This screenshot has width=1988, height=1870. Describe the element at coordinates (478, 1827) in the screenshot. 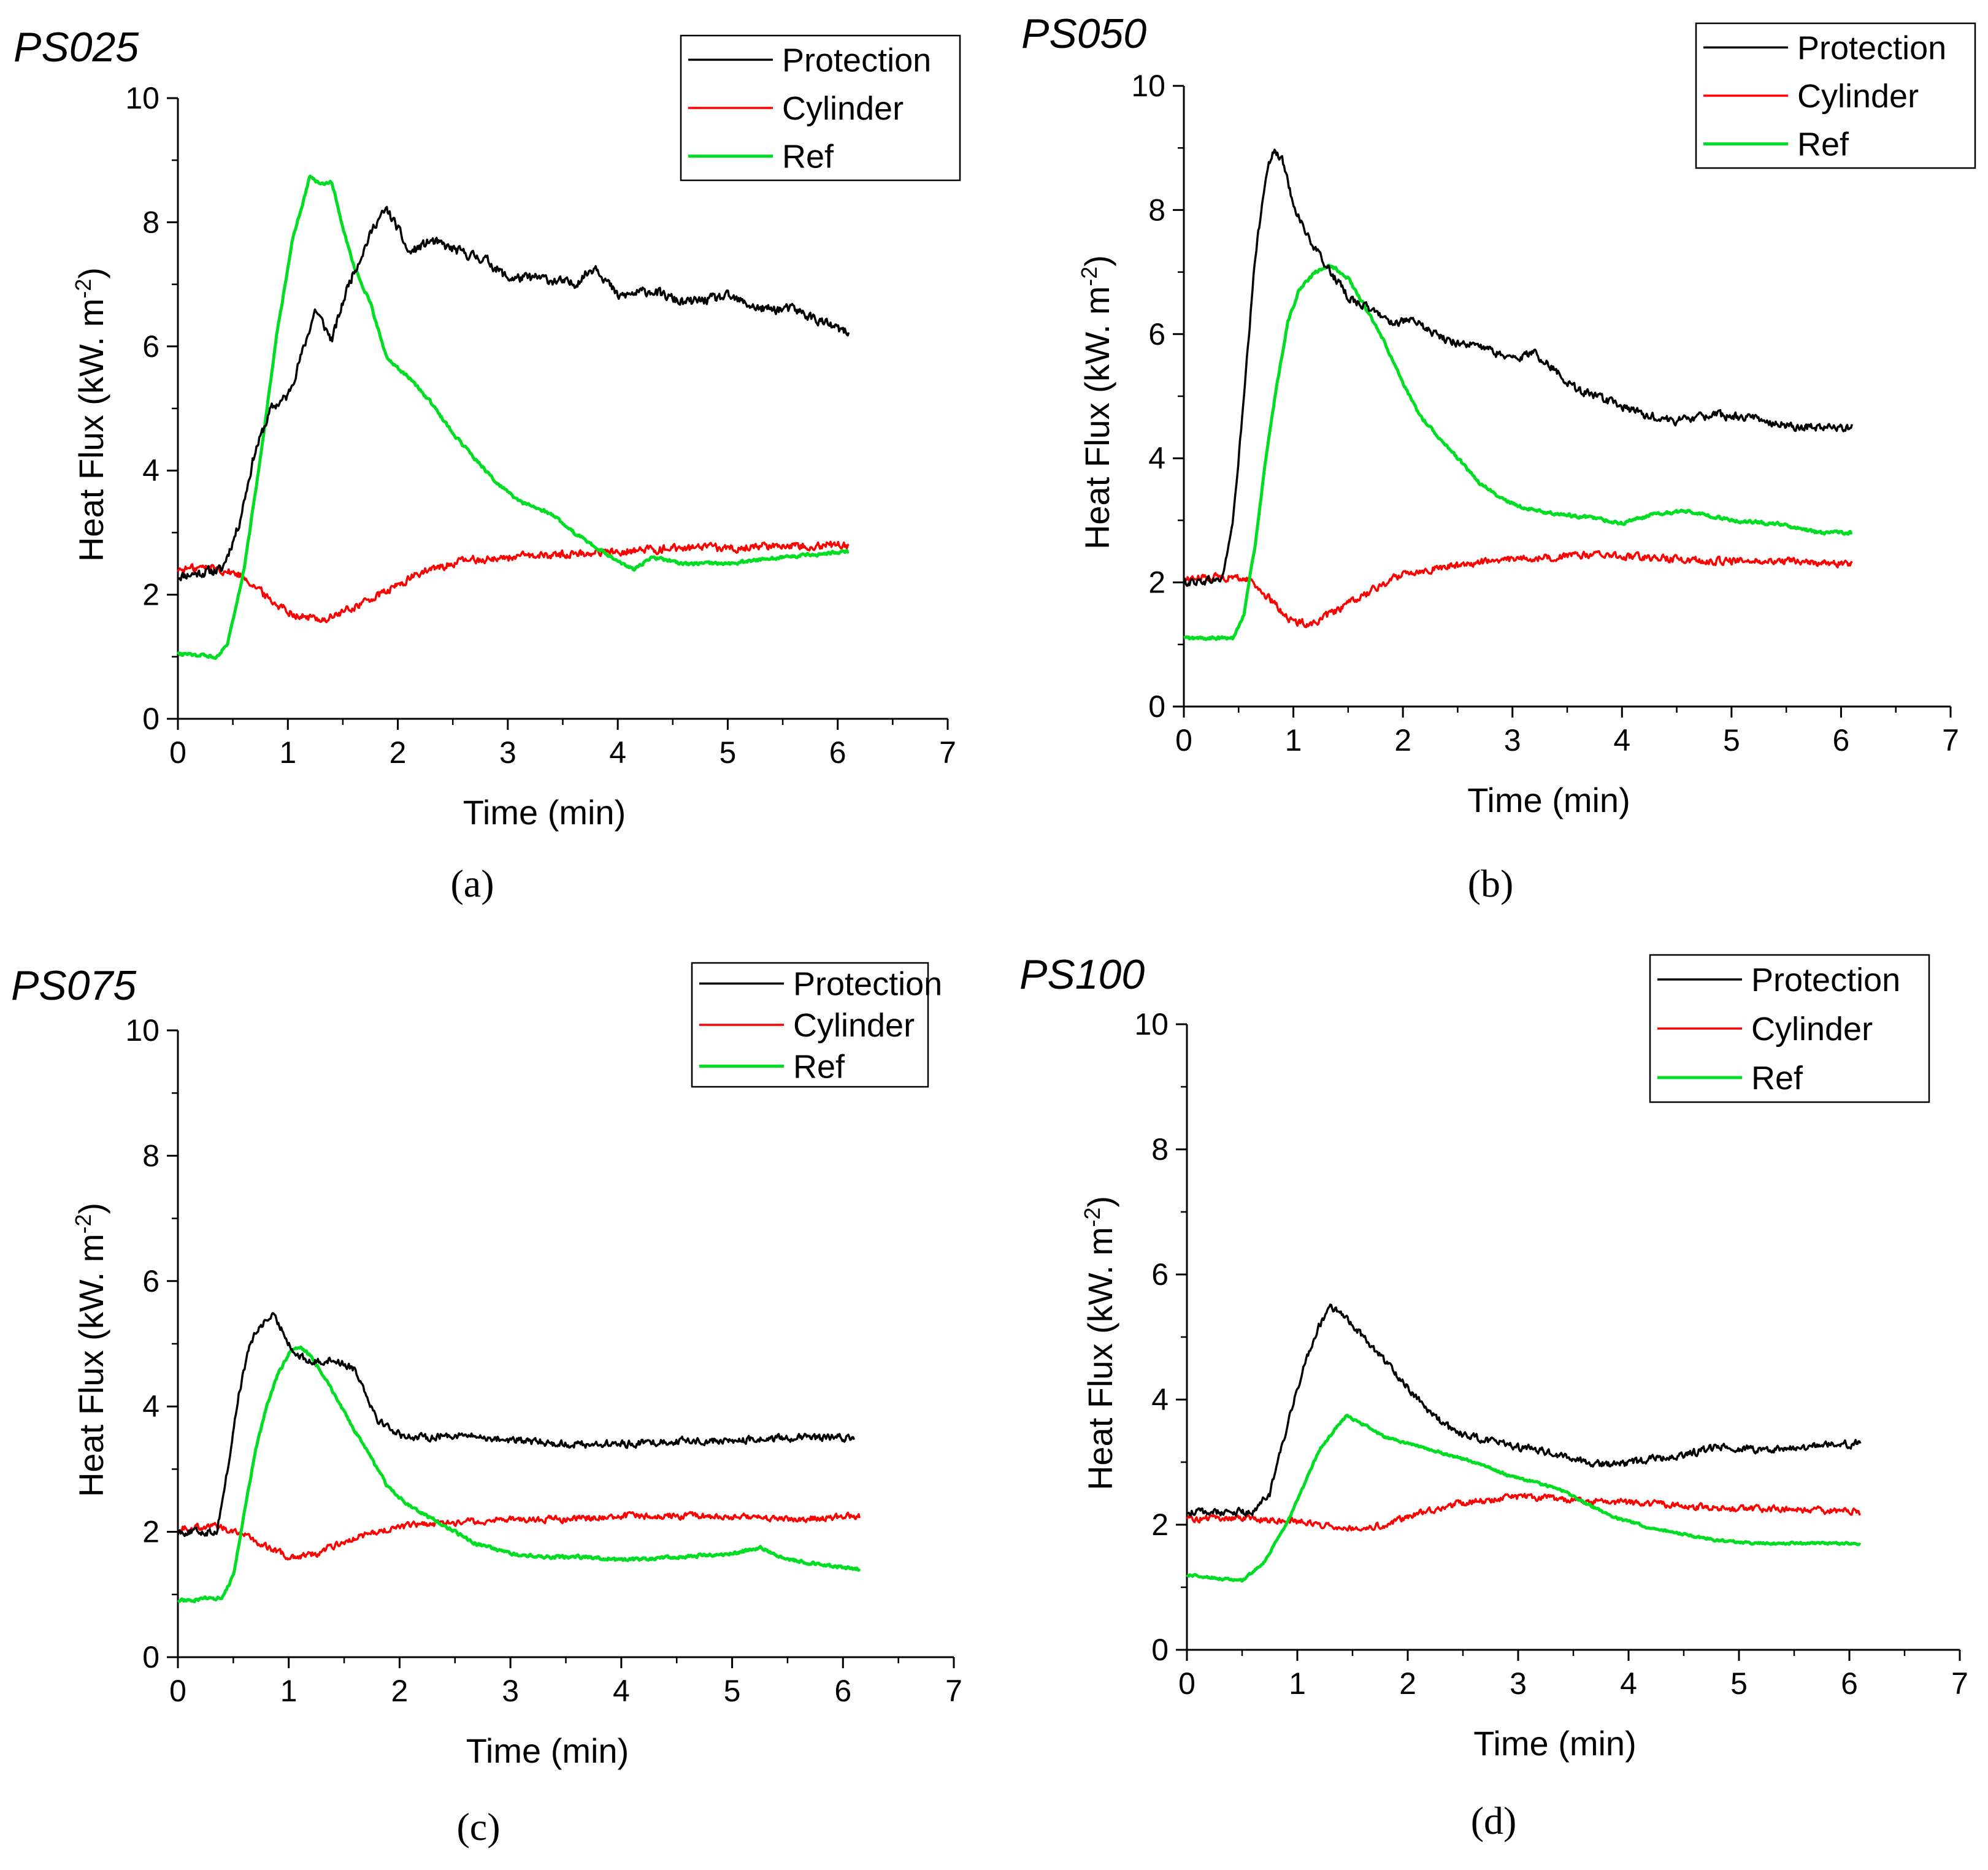

I see `panel-caption: (c)` at that location.